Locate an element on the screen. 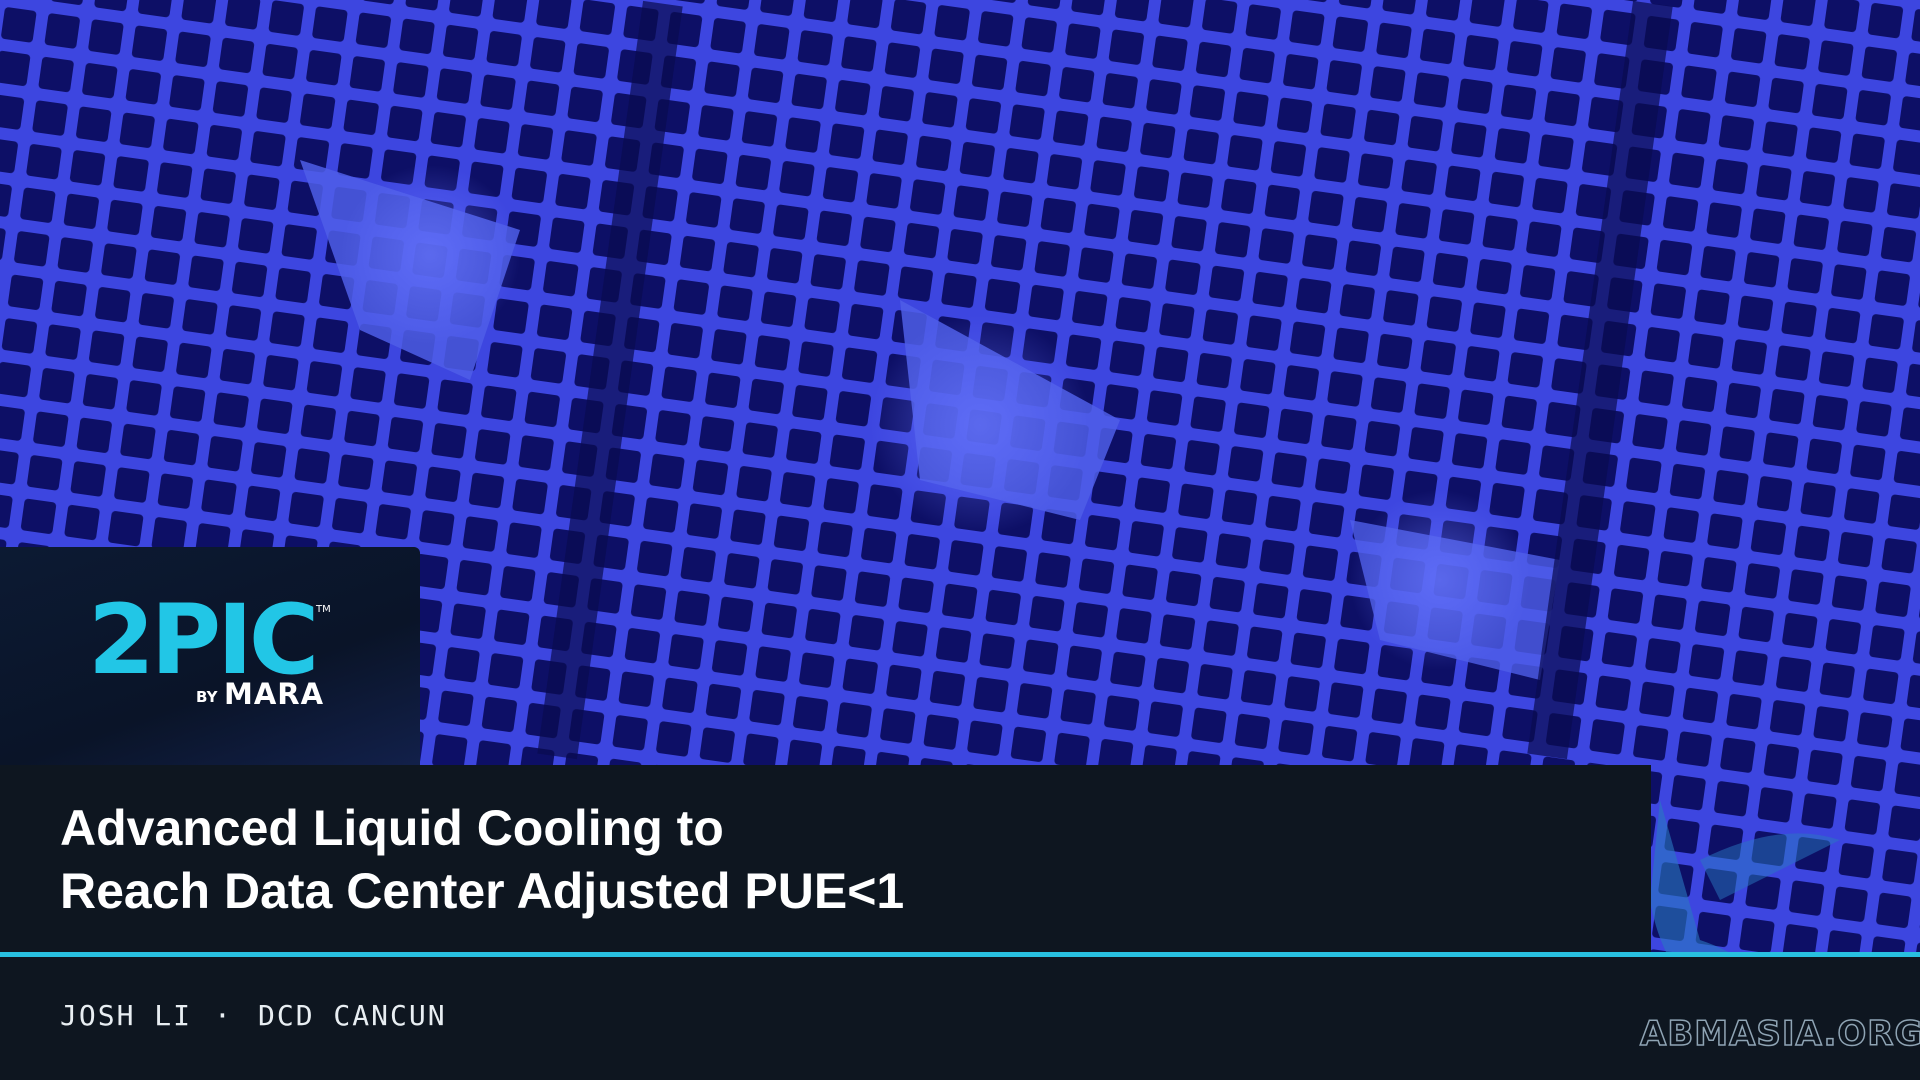  title-line: Reach Data Center Adjusted PUE<1 is located at coordinates (482, 891).